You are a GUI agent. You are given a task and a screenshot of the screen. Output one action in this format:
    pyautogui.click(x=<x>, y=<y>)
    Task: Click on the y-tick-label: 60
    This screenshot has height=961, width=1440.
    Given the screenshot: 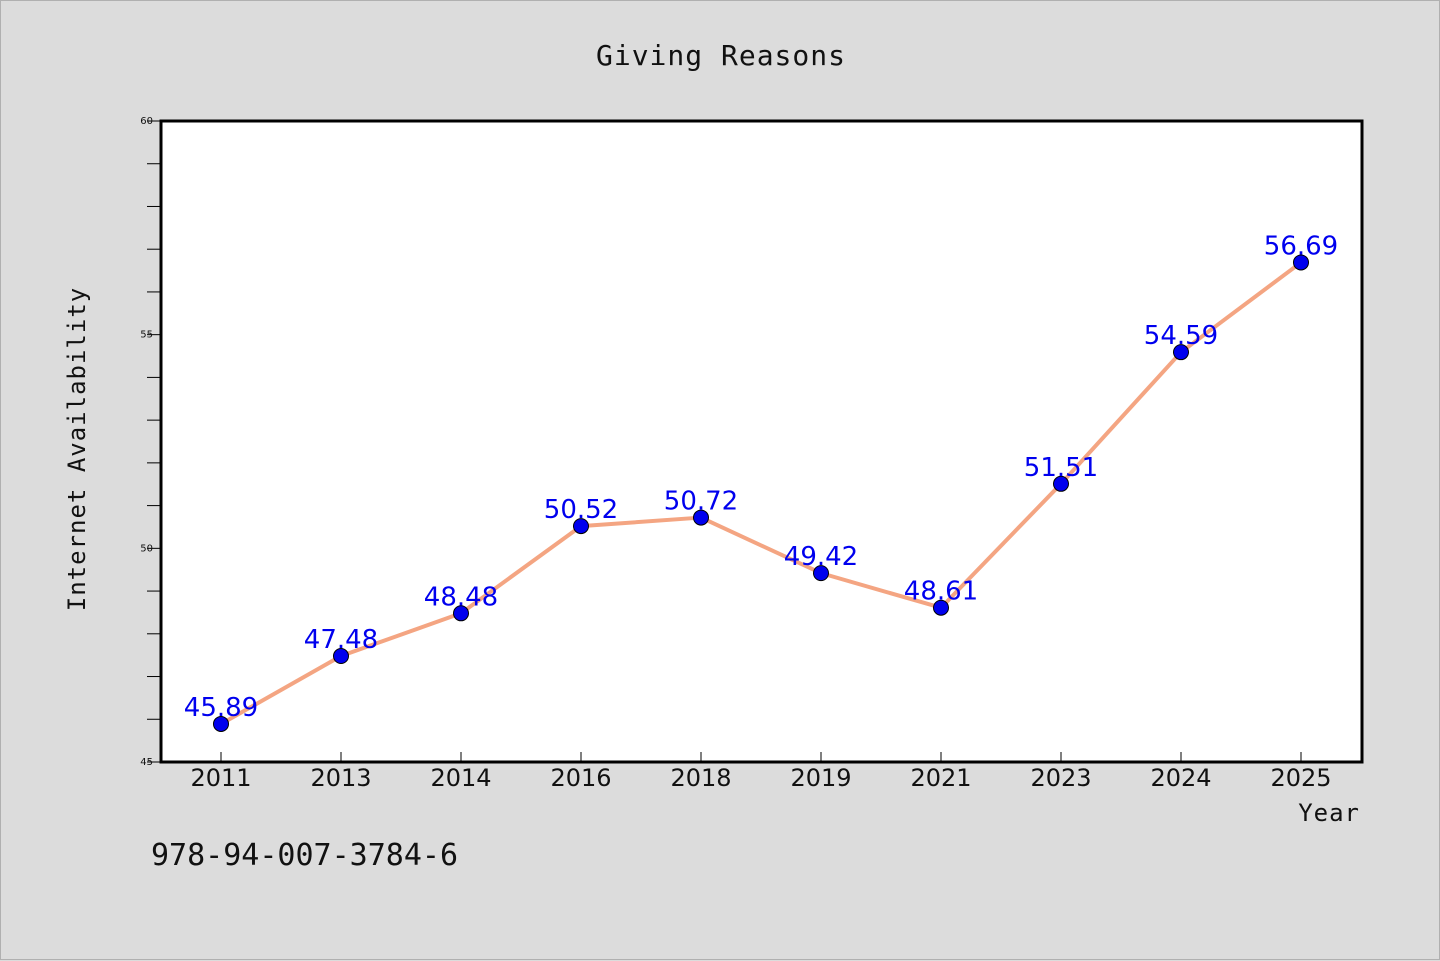 What is the action you would take?
    pyautogui.click(x=146, y=121)
    